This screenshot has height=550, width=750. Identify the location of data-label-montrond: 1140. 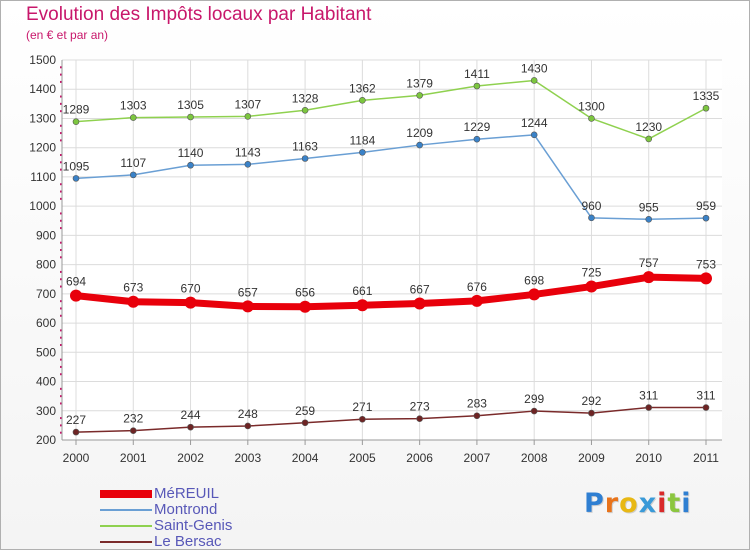
(191, 153).